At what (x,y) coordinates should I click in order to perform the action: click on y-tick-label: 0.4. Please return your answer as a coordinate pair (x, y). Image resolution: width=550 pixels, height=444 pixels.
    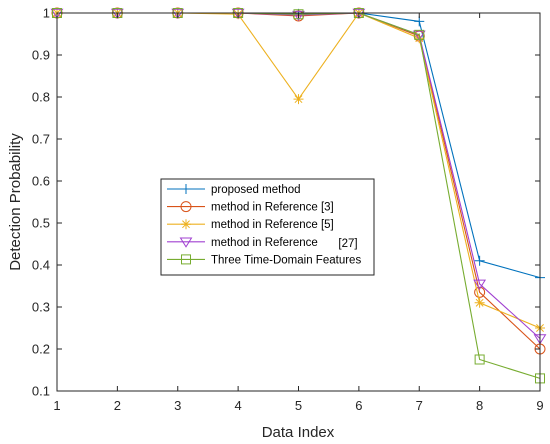
    Looking at the image, I should click on (41, 265).